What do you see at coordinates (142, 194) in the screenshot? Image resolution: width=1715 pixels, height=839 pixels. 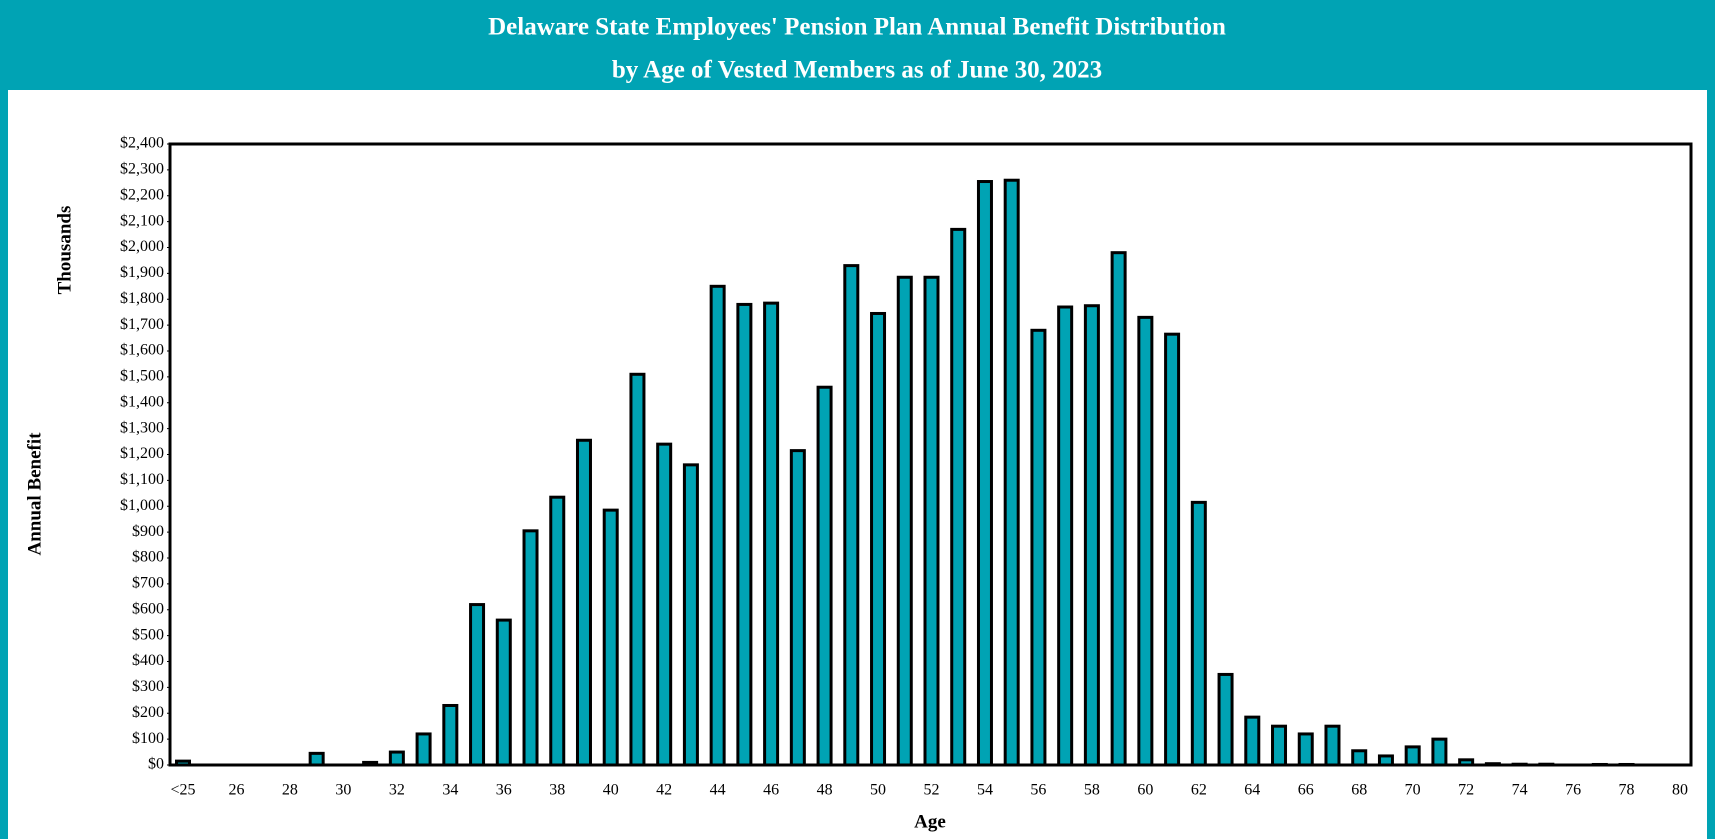 I see `y-tick-label: $2,200` at bounding box center [142, 194].